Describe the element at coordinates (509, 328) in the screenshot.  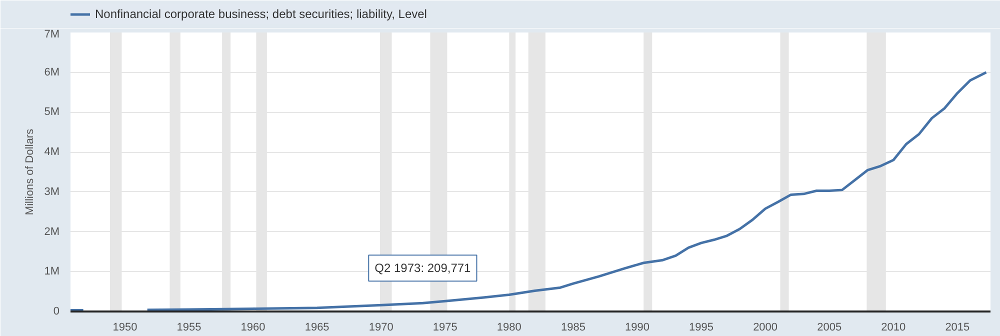
I see `x-tick-label: 1980` at that location.